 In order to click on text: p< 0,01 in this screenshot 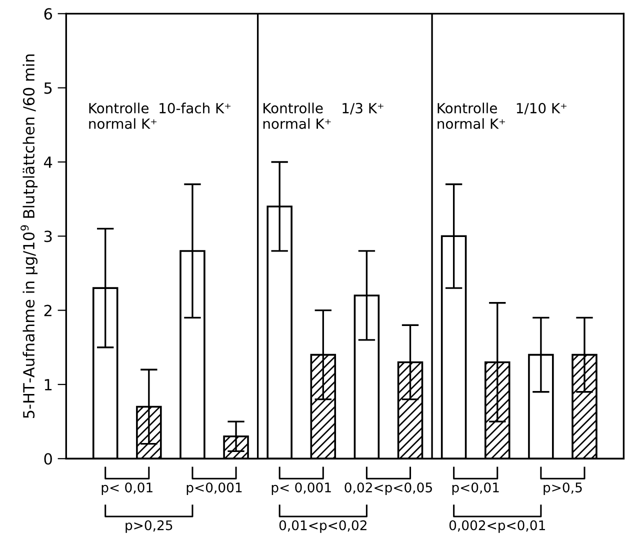, I will do `click(127, 488)`.